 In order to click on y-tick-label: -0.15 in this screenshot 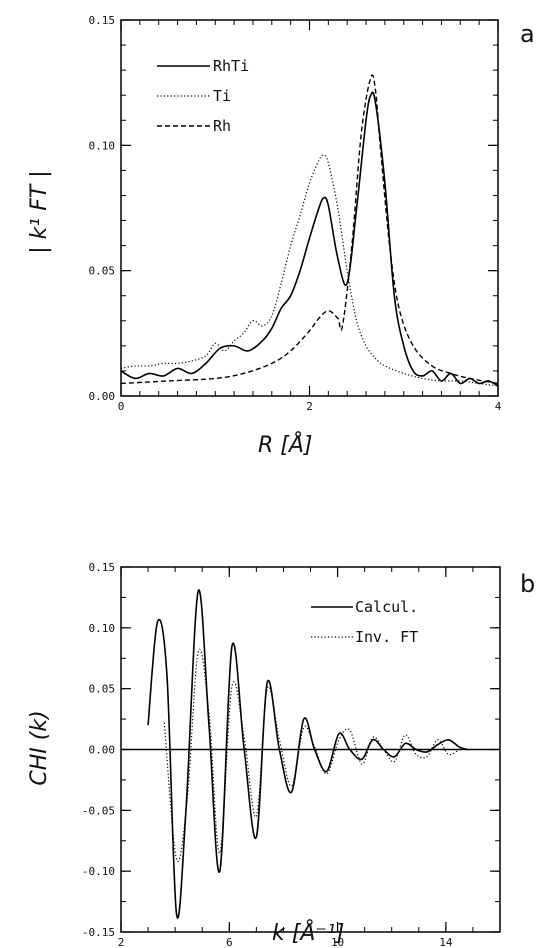, I will do `click(98, 932)`.